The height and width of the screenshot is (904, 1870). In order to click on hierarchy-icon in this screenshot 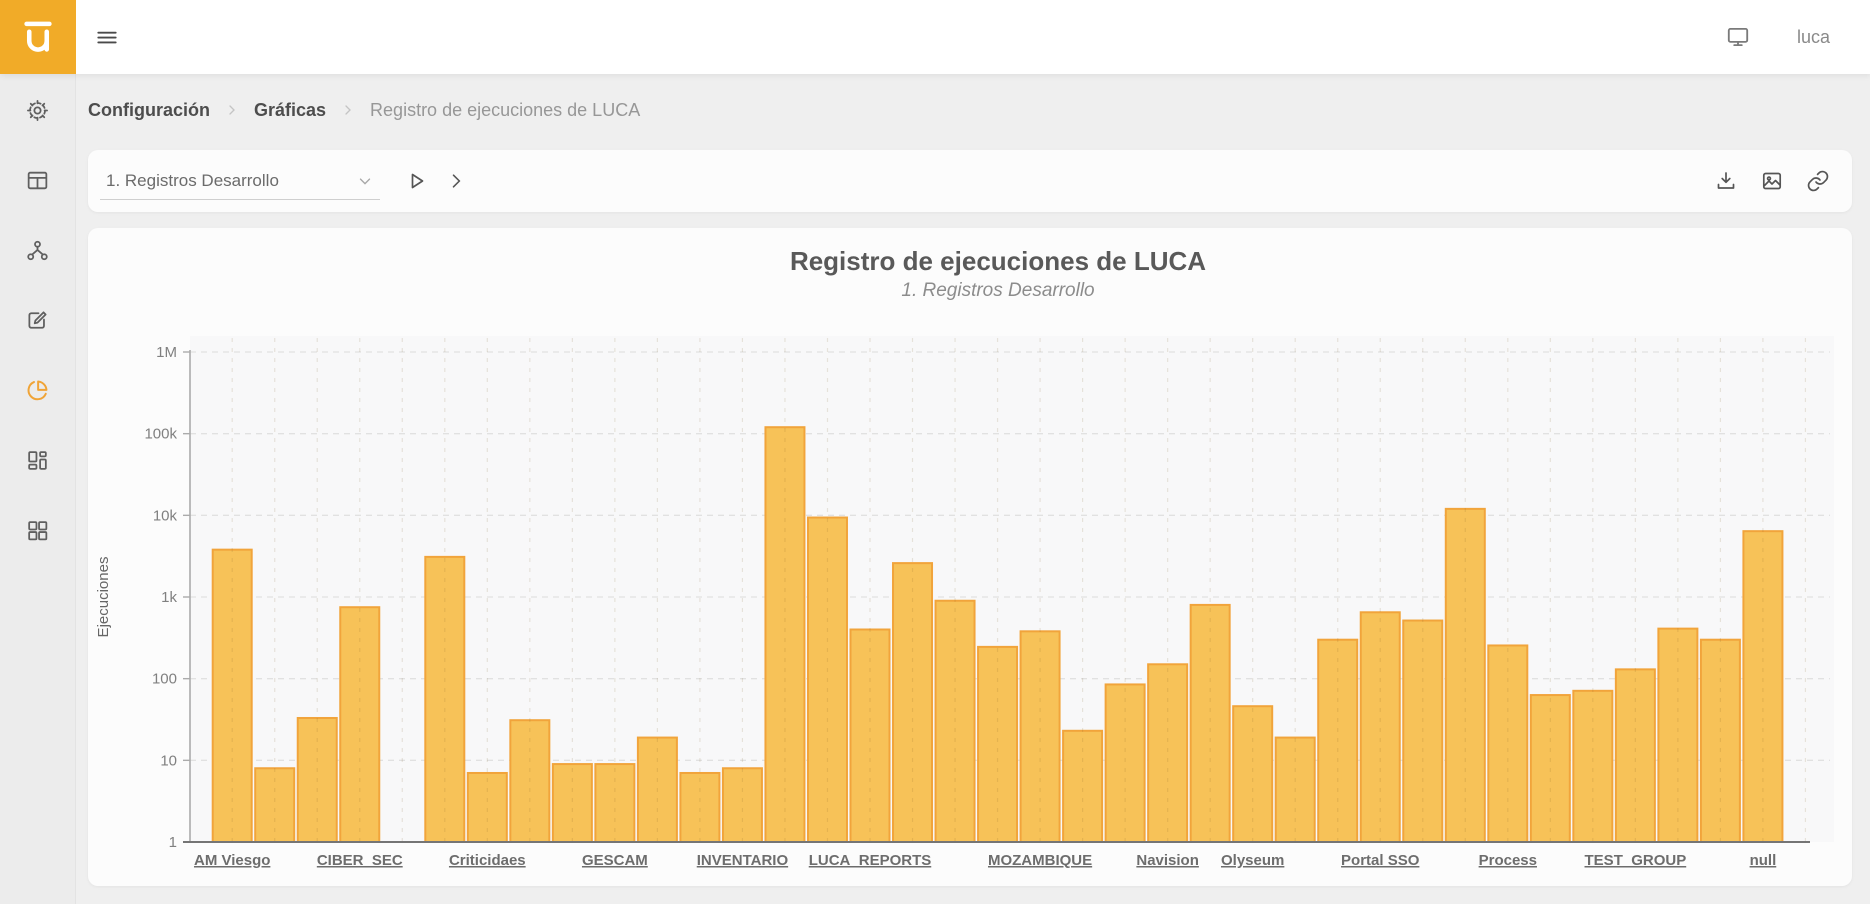, I will do `click(37, 250)`.